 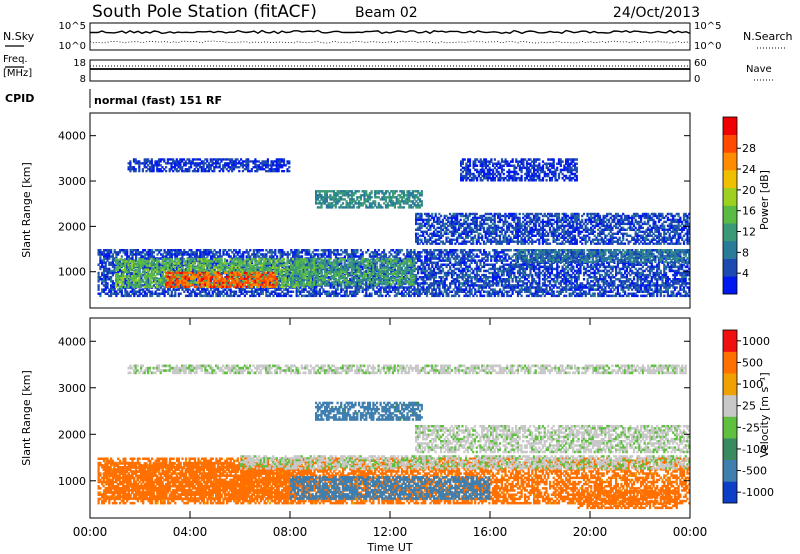 I want to click on power-colorbar-label-0: 4, so click(x=745, y=273).